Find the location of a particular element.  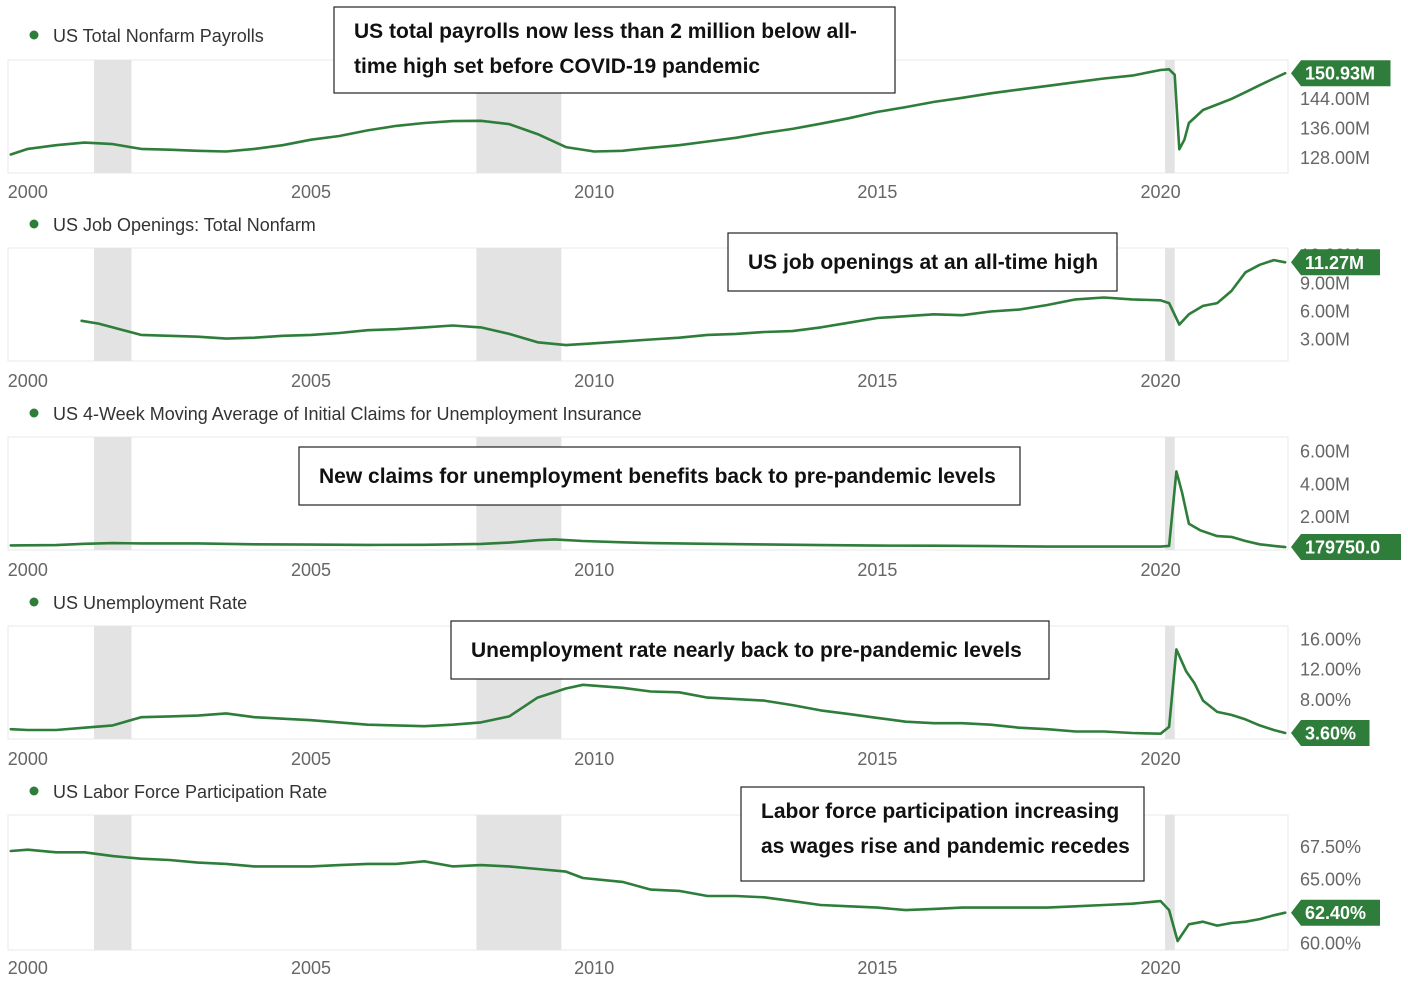

y-tick-label: 128.00M is located at coordinates (1335, 158).